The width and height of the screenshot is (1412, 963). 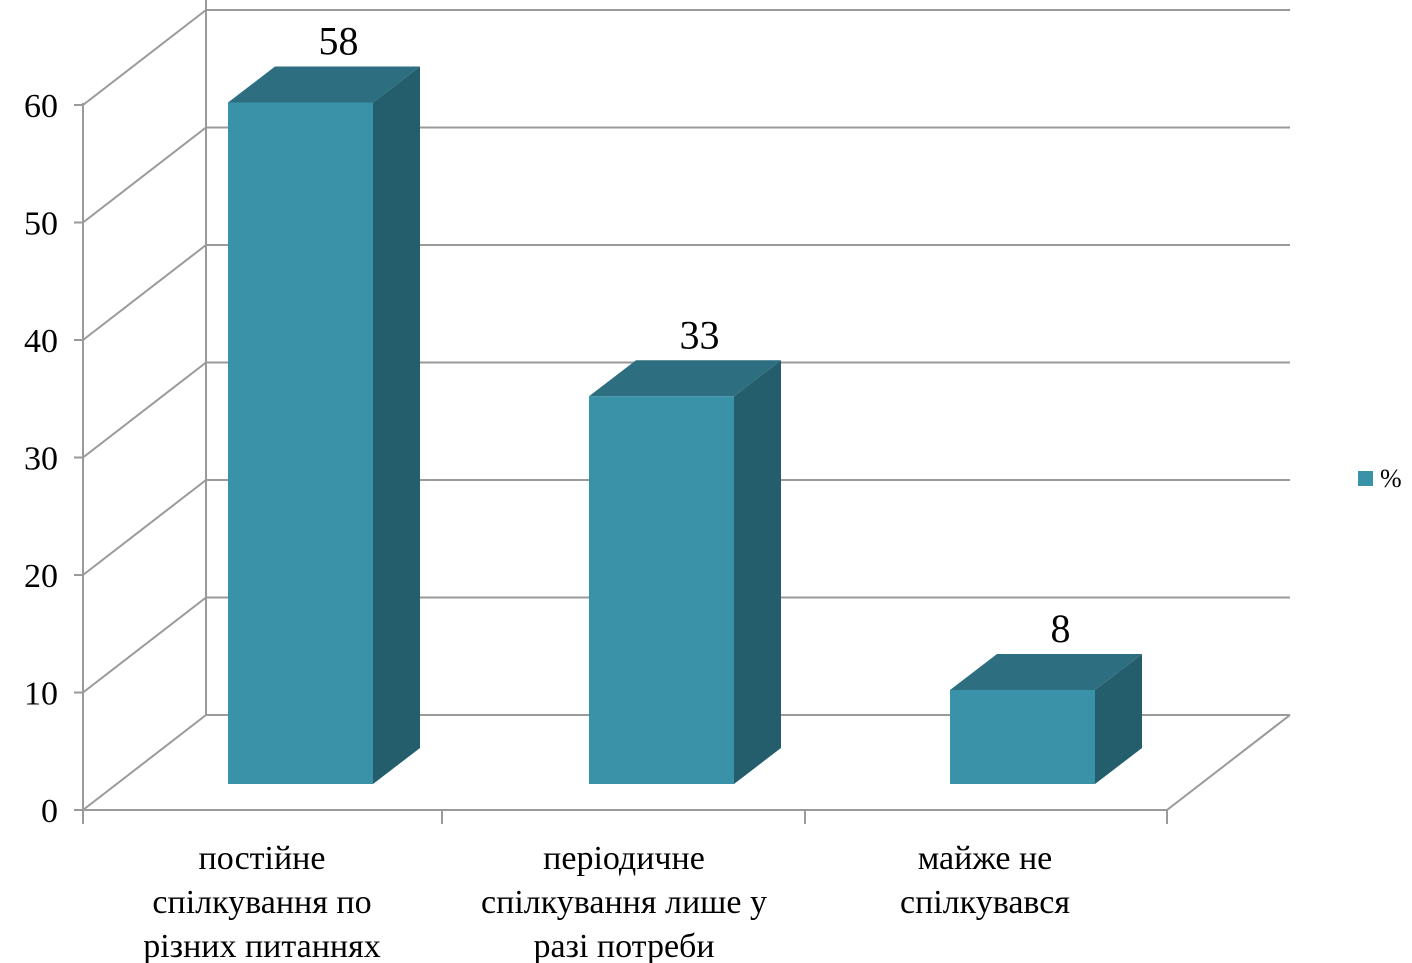 What do you see at coordinates (985, 880) in the screenshot?
I see `category-label: майже не спілкувався` at bounding box center [985, 880].